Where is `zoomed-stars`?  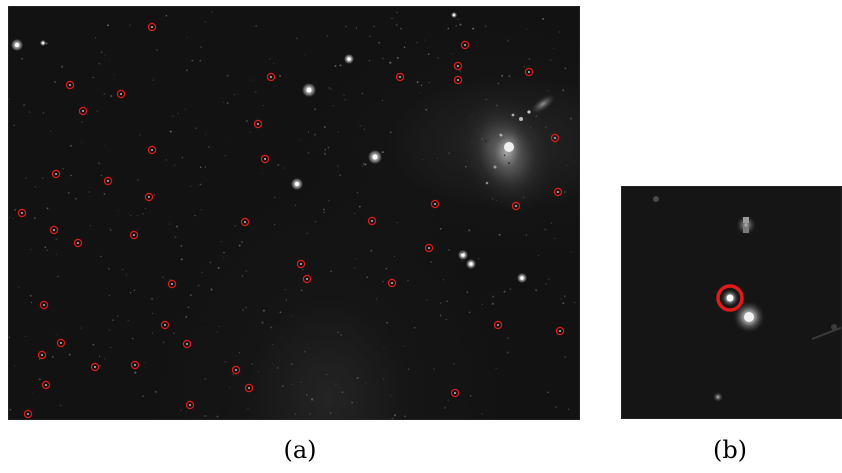
zoomed-stars is located at coordinates (747, 299).